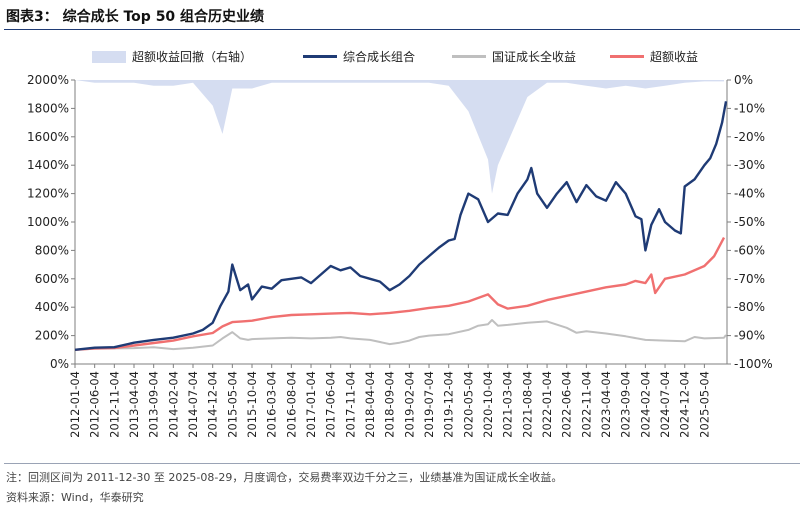  What do you see at coordinates (48, 194) in the screenshot?
I see `y-left-tick-label: 1200%` at bounding box center [48, 194].